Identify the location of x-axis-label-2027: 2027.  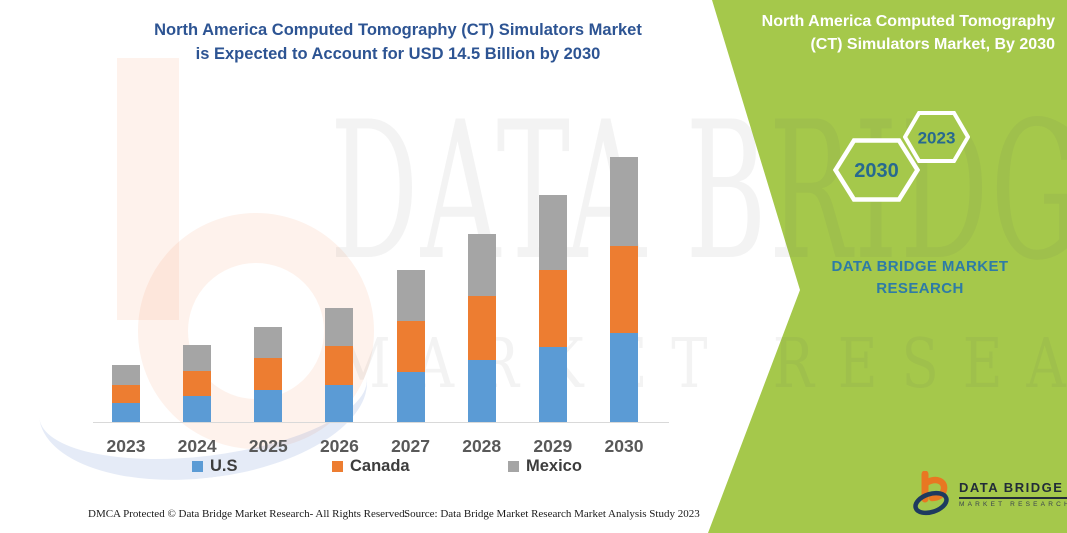
(411, 446).